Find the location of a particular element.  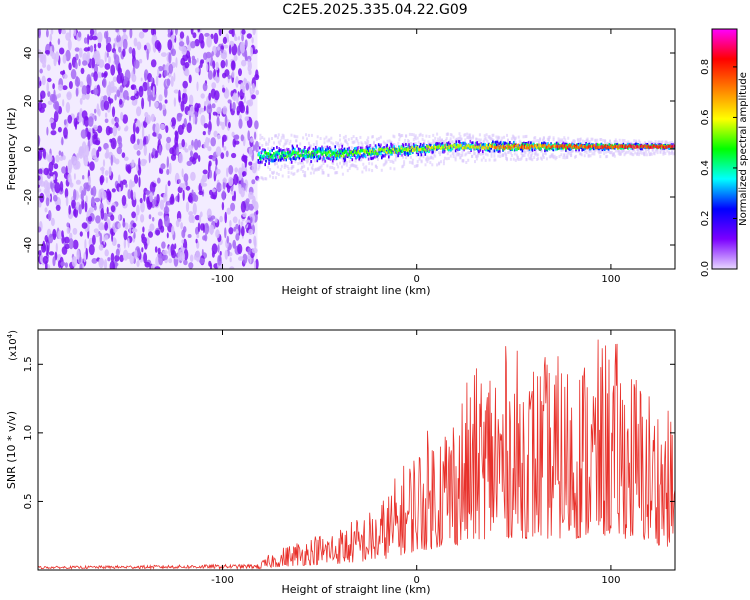

snr-x-tick-label: 100 is located at coordinates (610, 580).